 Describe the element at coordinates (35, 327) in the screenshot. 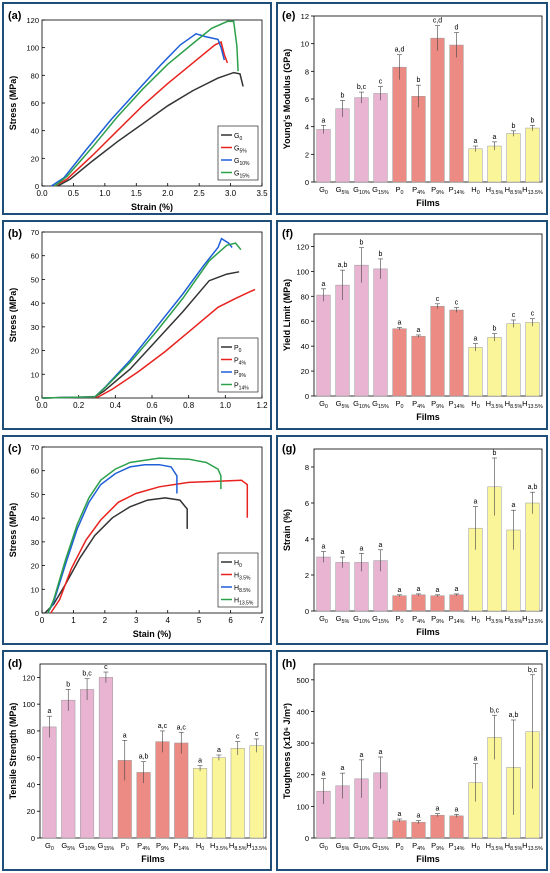

I see `y-tick-label: 30` at that location.